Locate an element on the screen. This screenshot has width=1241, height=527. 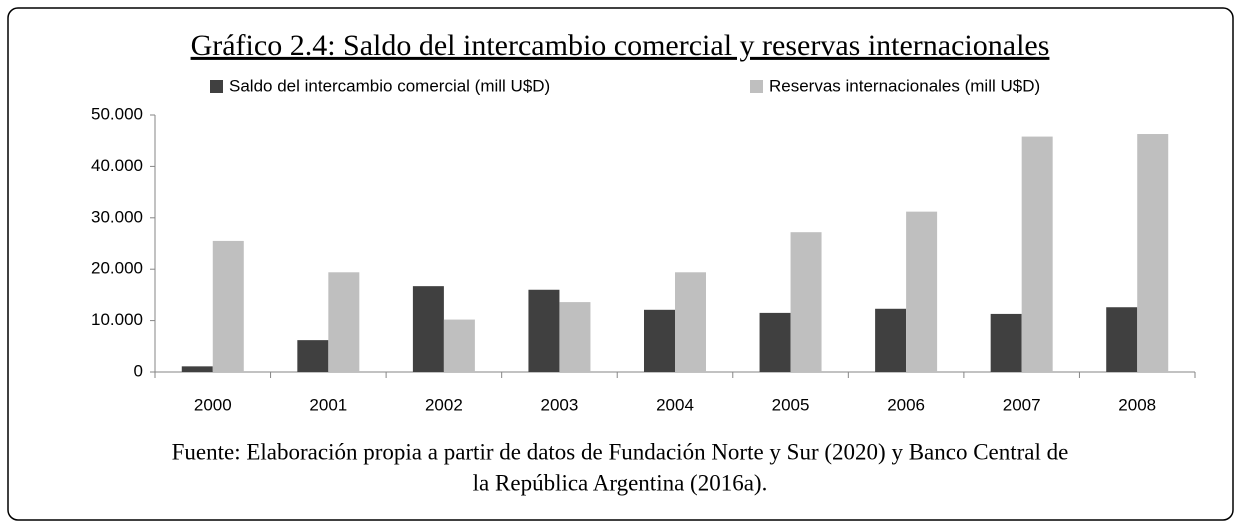
x-tick-label: 2005 is located at coordinates (791, 404).